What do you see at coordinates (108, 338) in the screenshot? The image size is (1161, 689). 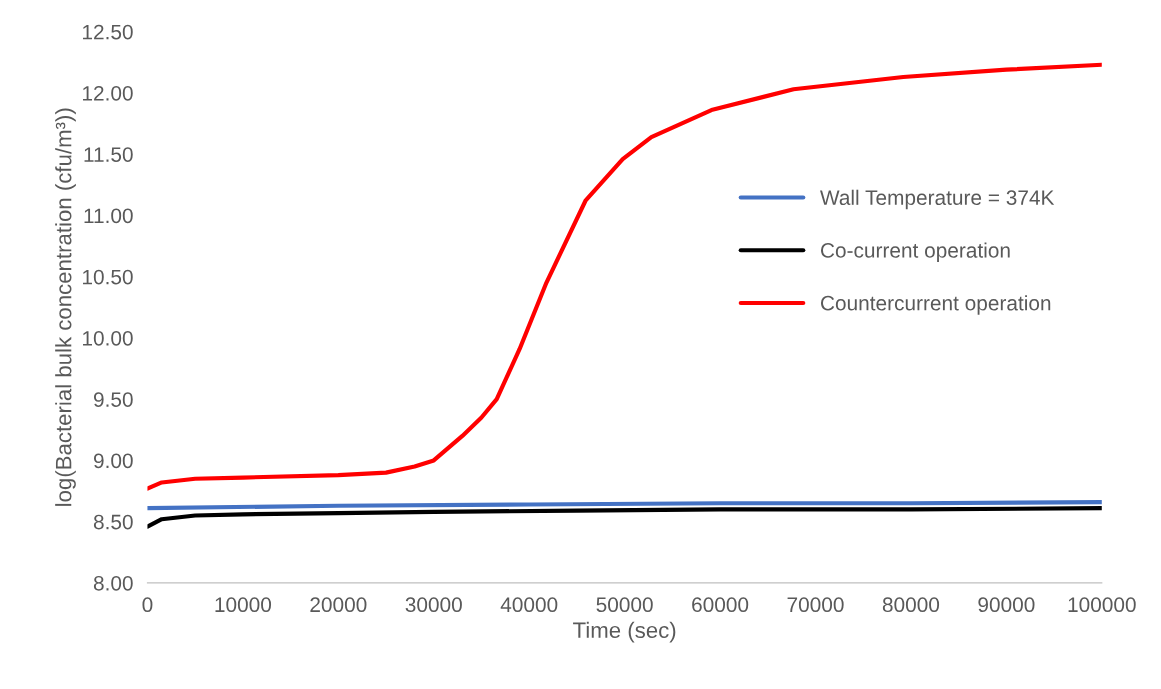 I see `y-tick-label: 10.00` at bounding box center [108, 338].